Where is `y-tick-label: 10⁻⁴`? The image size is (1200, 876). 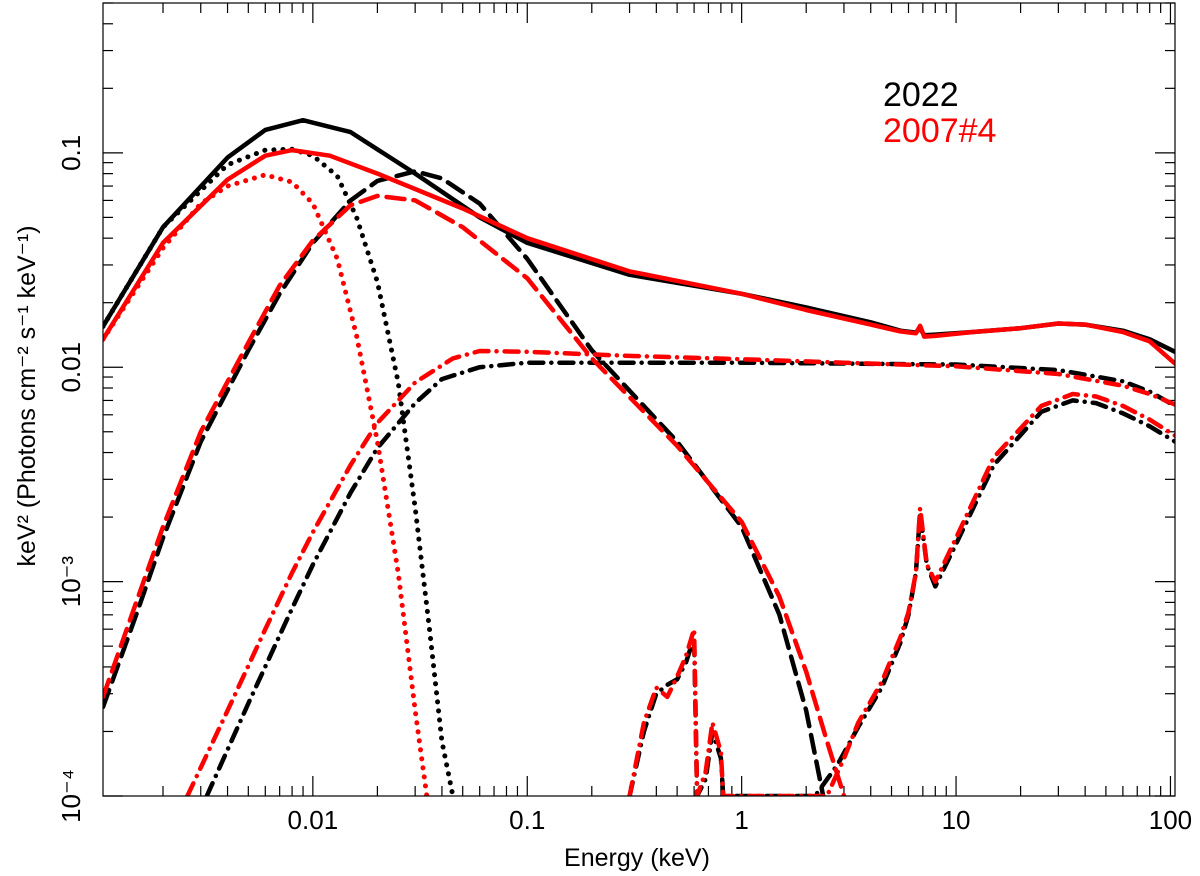 y-tick-label: 10⁻⁴ is located at coordinates (71, 796).